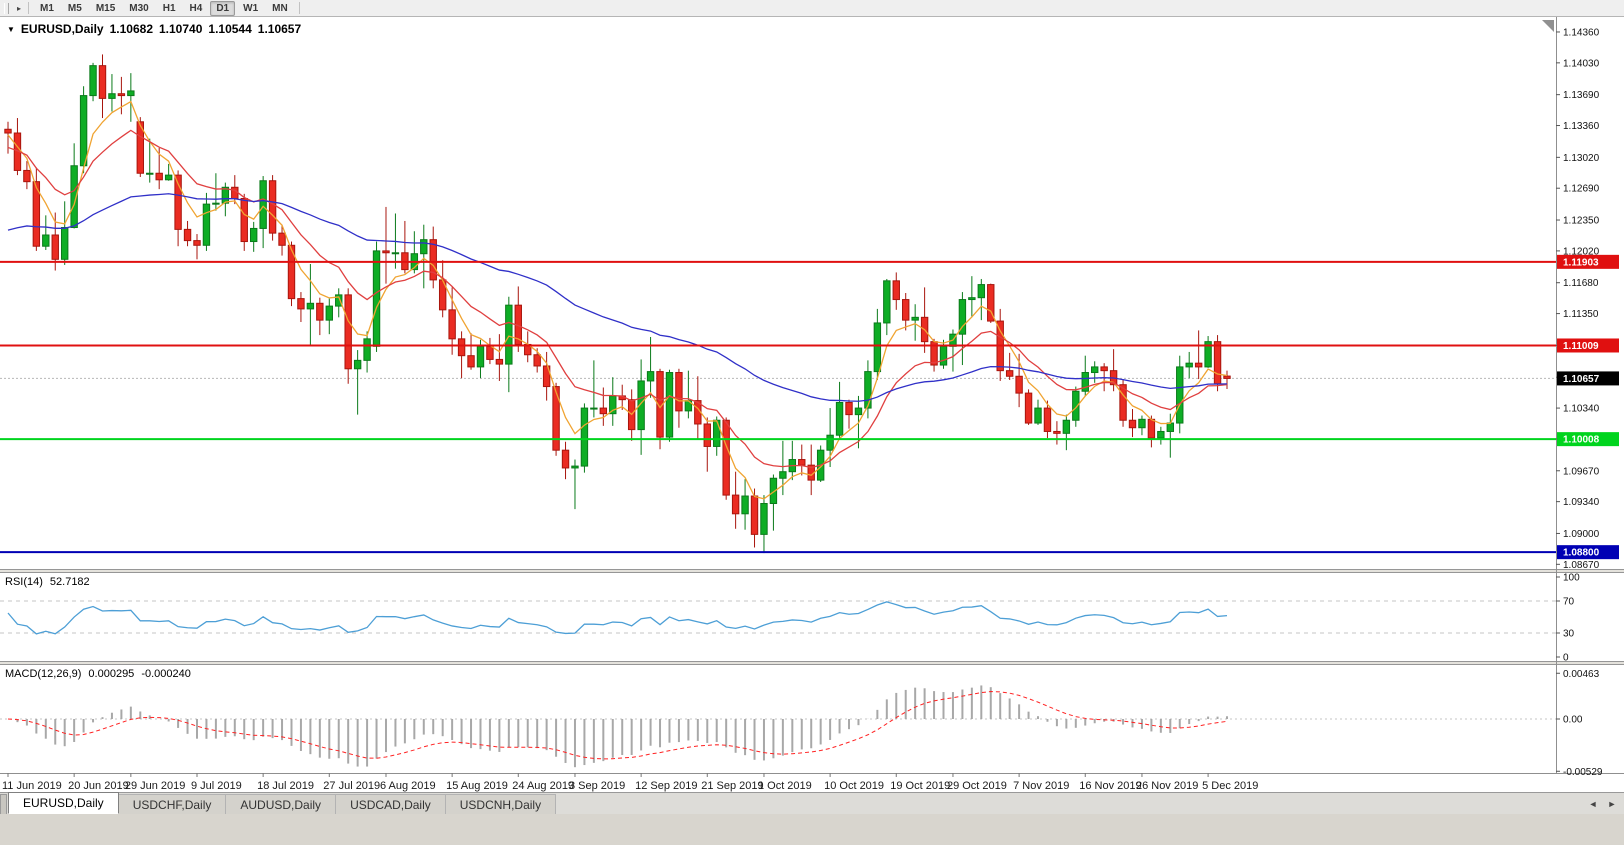  I want to click on price-tick-label: 1.08670, so click(1581, 565).